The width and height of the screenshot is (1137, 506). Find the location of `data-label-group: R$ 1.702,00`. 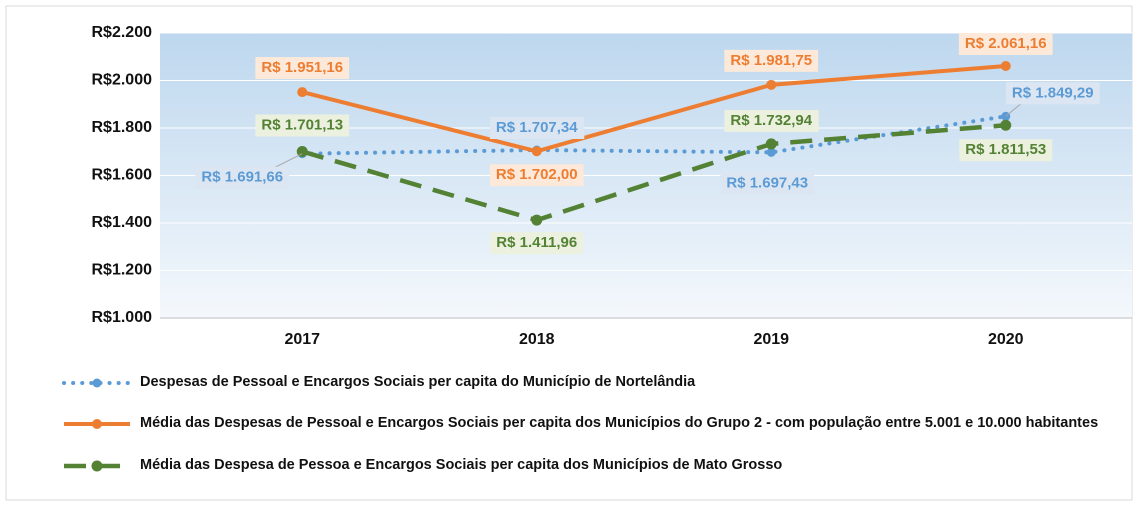

data-label-group: R$ 1.702,00 is located at coordinates (536, 175).